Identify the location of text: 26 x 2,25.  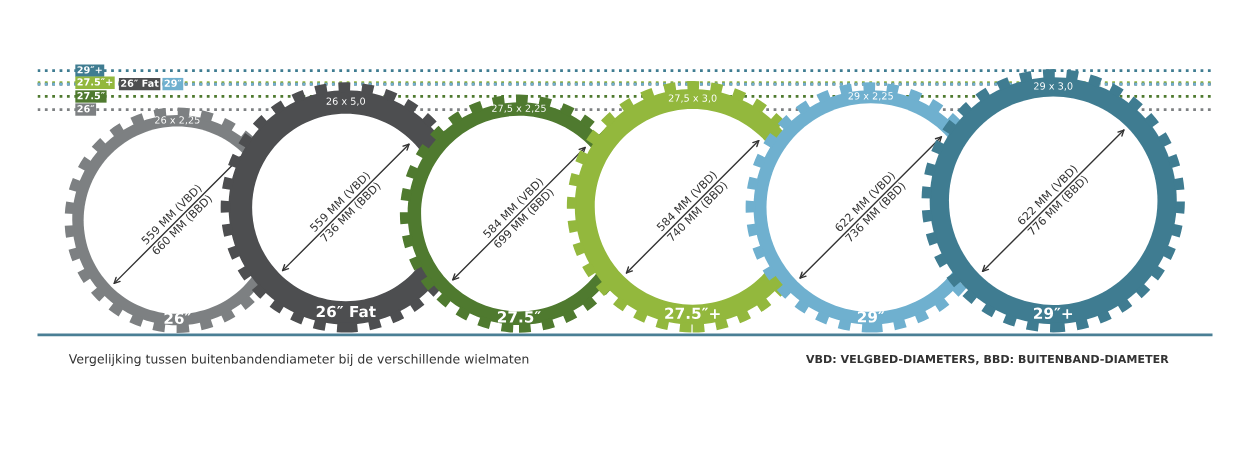
(177, 120).